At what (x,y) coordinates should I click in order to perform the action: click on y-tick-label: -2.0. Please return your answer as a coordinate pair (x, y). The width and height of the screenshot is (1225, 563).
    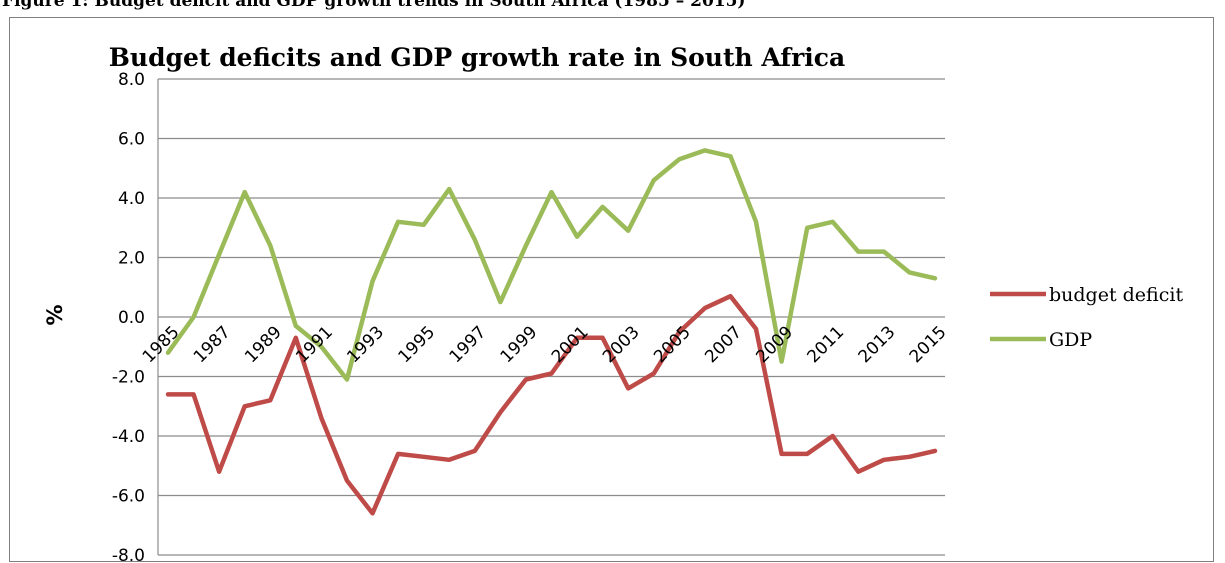
    Looking at the image, I should click on (128, 378).